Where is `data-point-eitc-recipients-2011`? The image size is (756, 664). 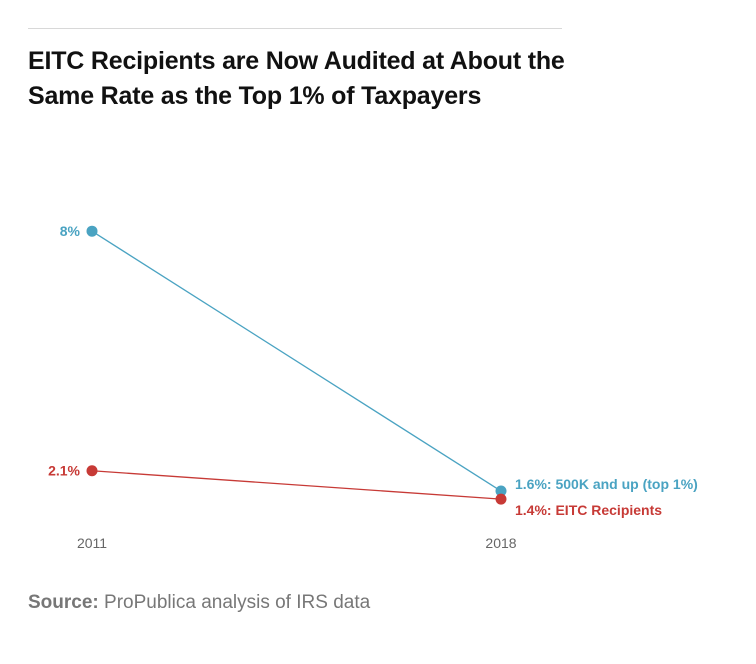
data-point-eitc-recipients-2011 is located at coordinates (92, 471).